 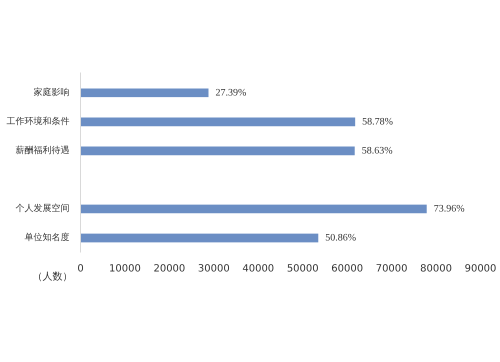 What do you see at coordinates (52, 277) in the screenshot?
I see `x-axis-title: （人数）` at bounding box center [52, 277].